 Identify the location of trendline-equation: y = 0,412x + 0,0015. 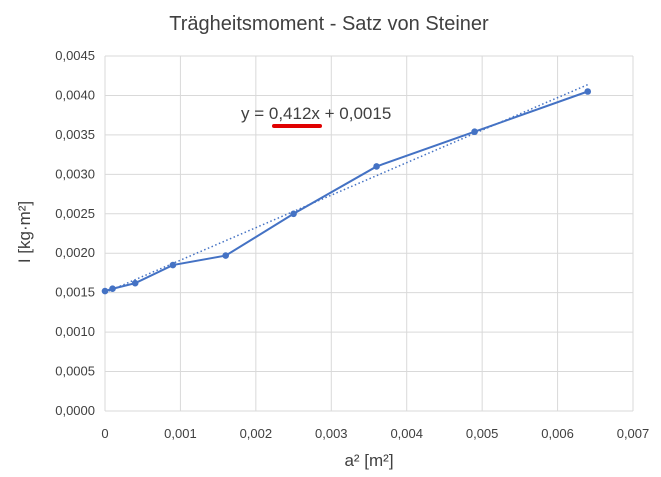
(316, 116).